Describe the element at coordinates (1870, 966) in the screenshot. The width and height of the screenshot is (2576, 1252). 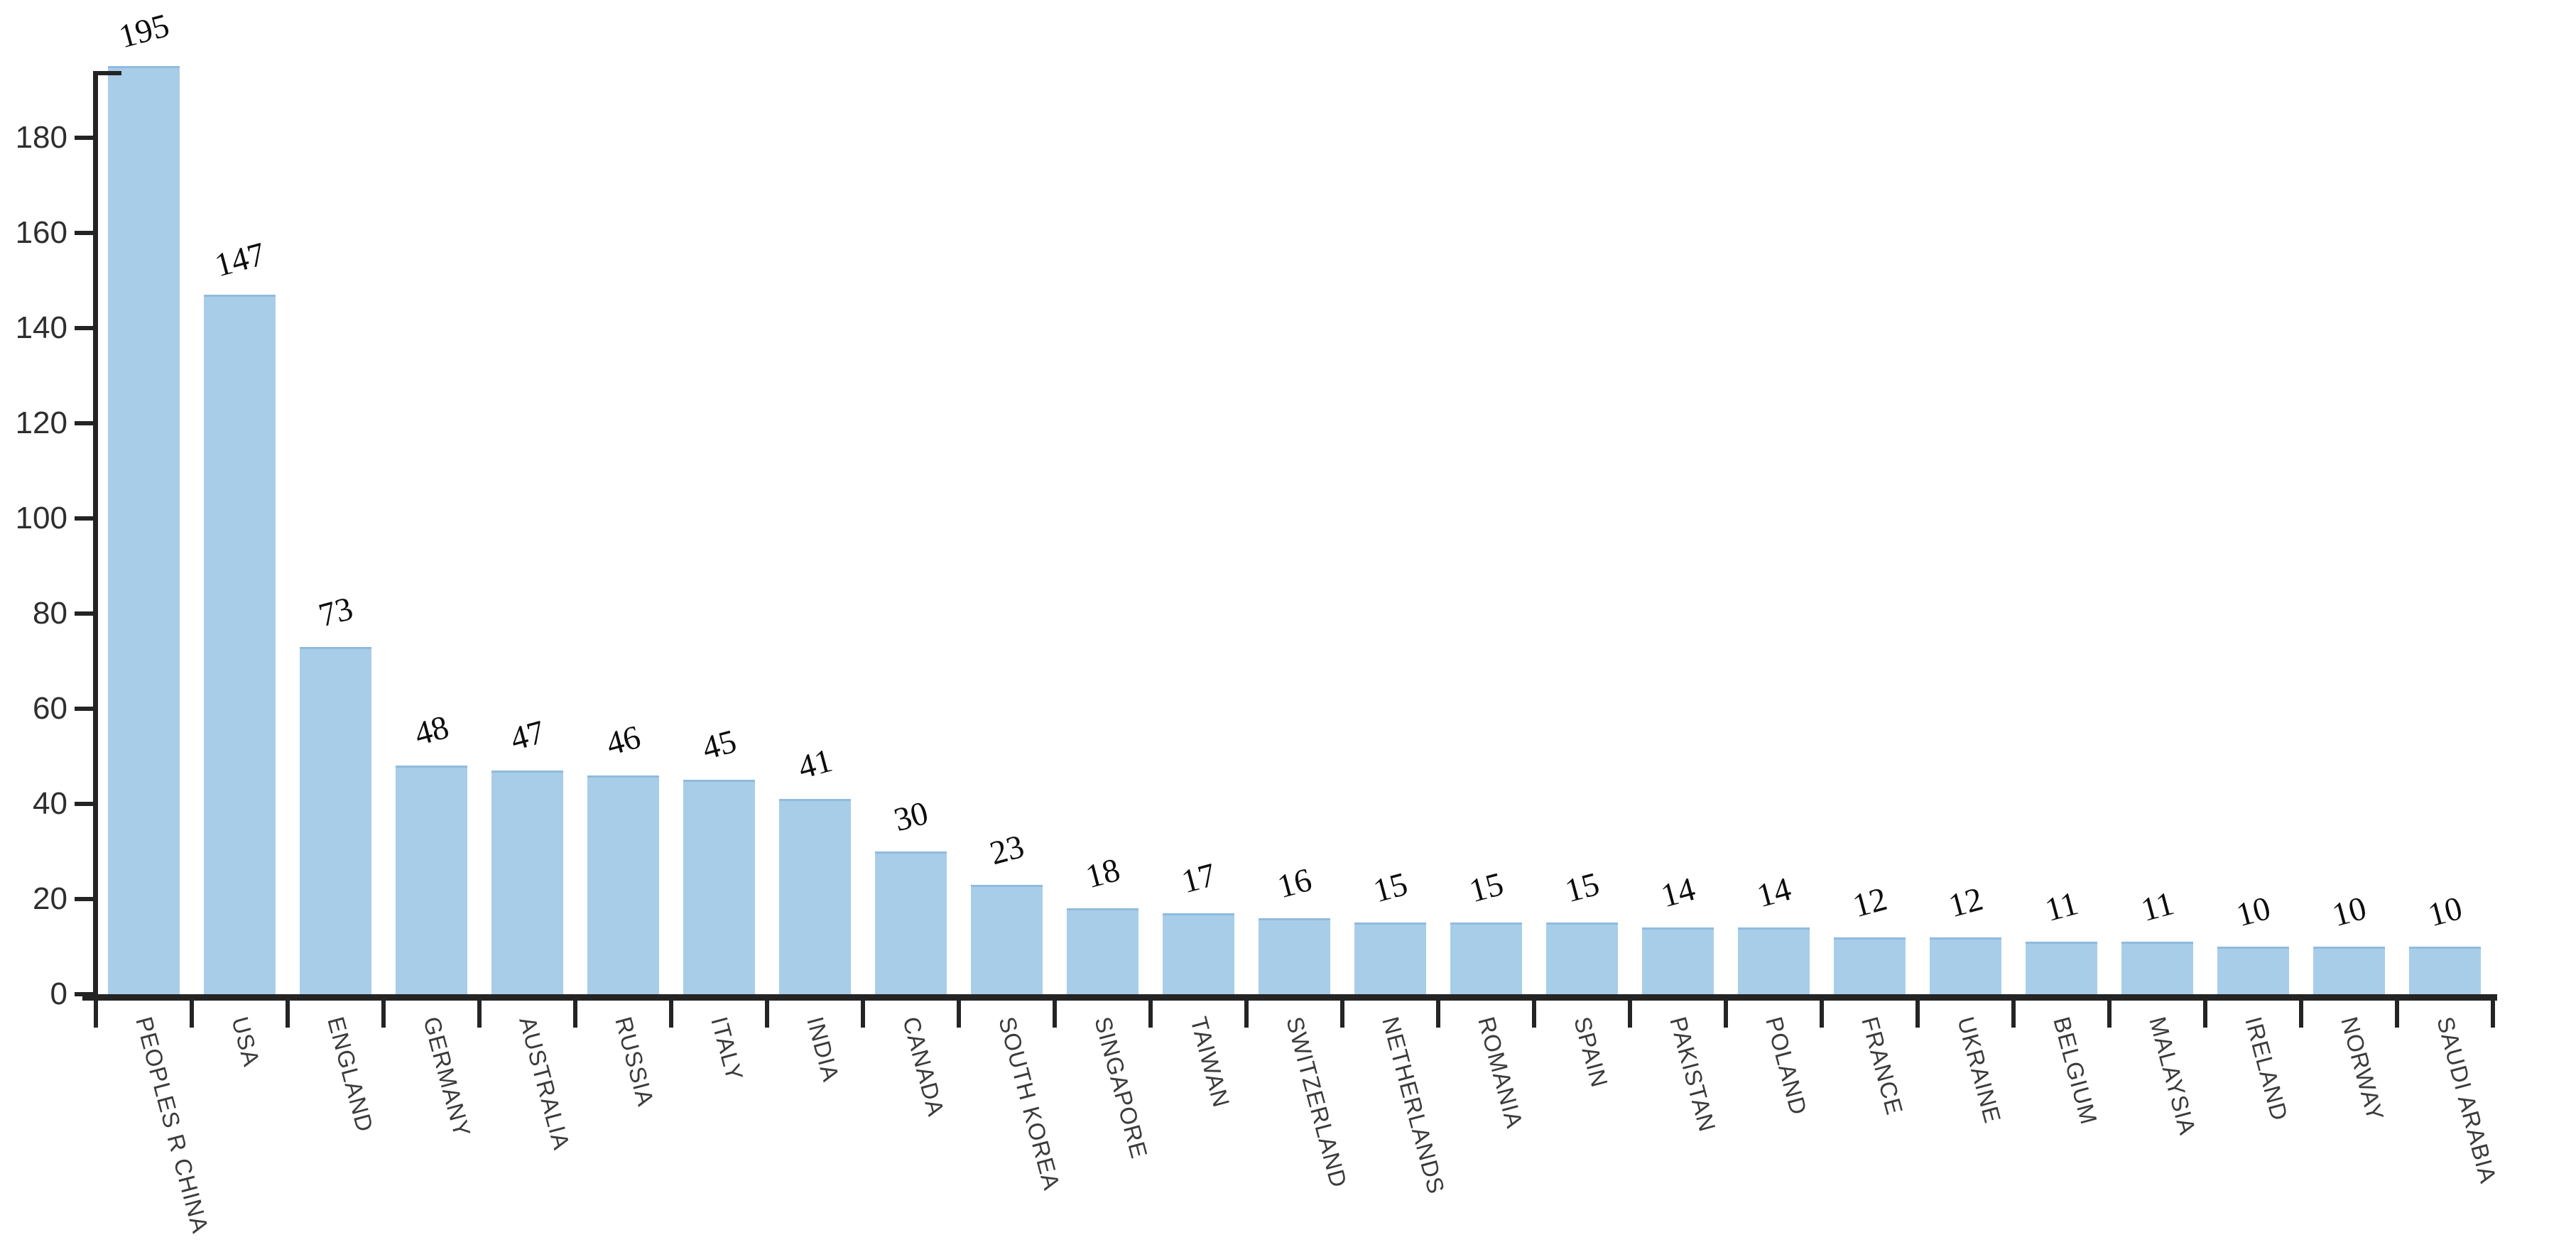
I see `bar-france` at that location.